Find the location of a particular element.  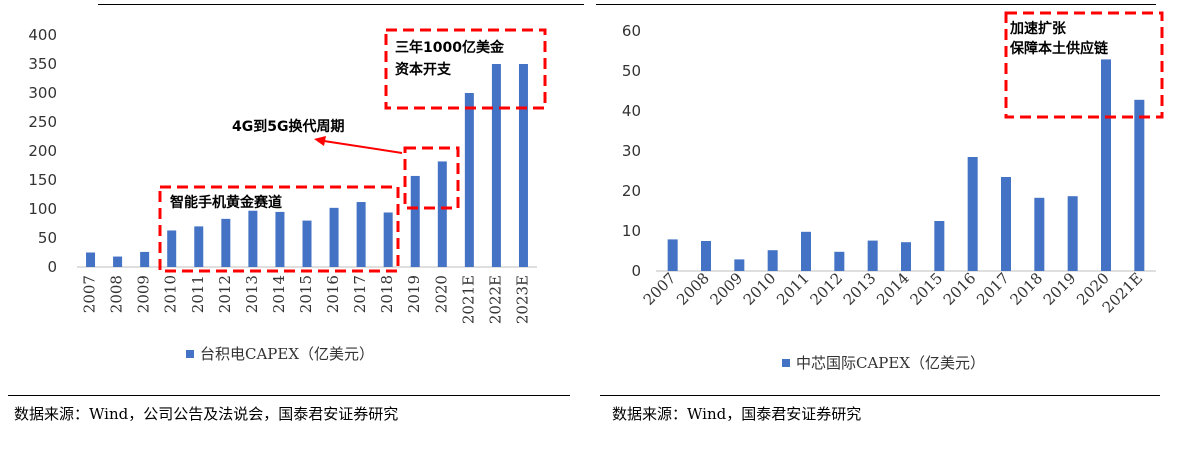

capex-1000-label-2: 资本开支 is located at coordinates (423, 69).